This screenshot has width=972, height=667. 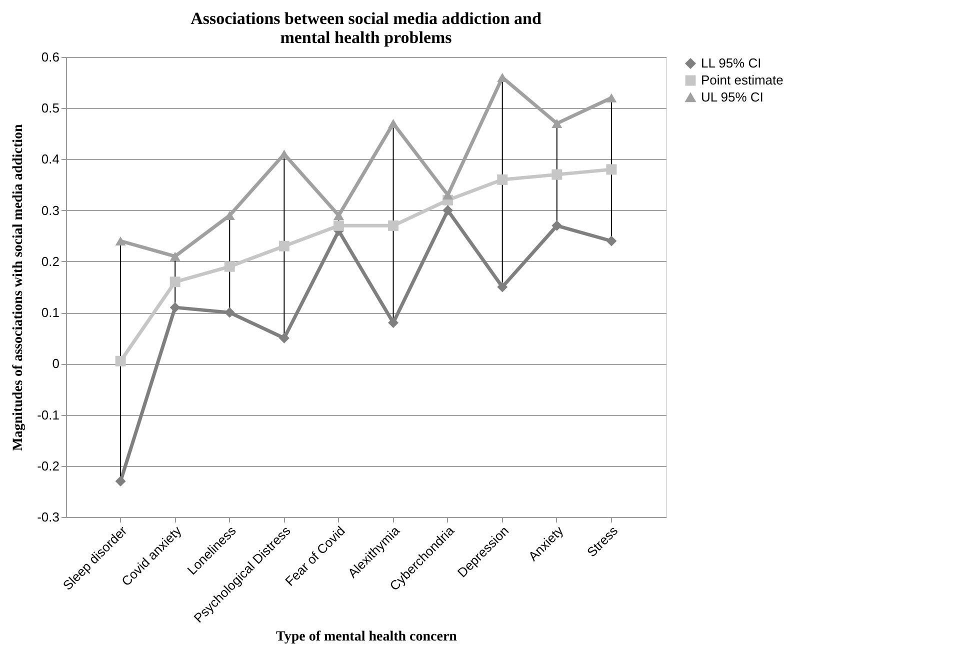 What do you see at coordinates (367, 637) in the screenshot?
I see `x-axis-title: Type of mental health concern` at bounding box center [367, 637].